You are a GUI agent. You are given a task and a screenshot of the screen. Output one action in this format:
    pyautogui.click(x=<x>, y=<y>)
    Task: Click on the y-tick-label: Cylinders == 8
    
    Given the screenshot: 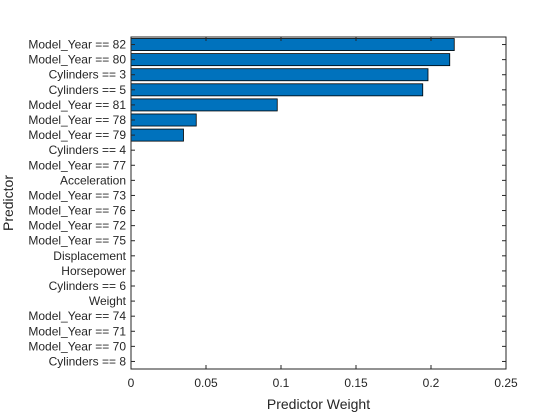 What is the action you would take?
    pyautogui.click(x=88, y=361)
    